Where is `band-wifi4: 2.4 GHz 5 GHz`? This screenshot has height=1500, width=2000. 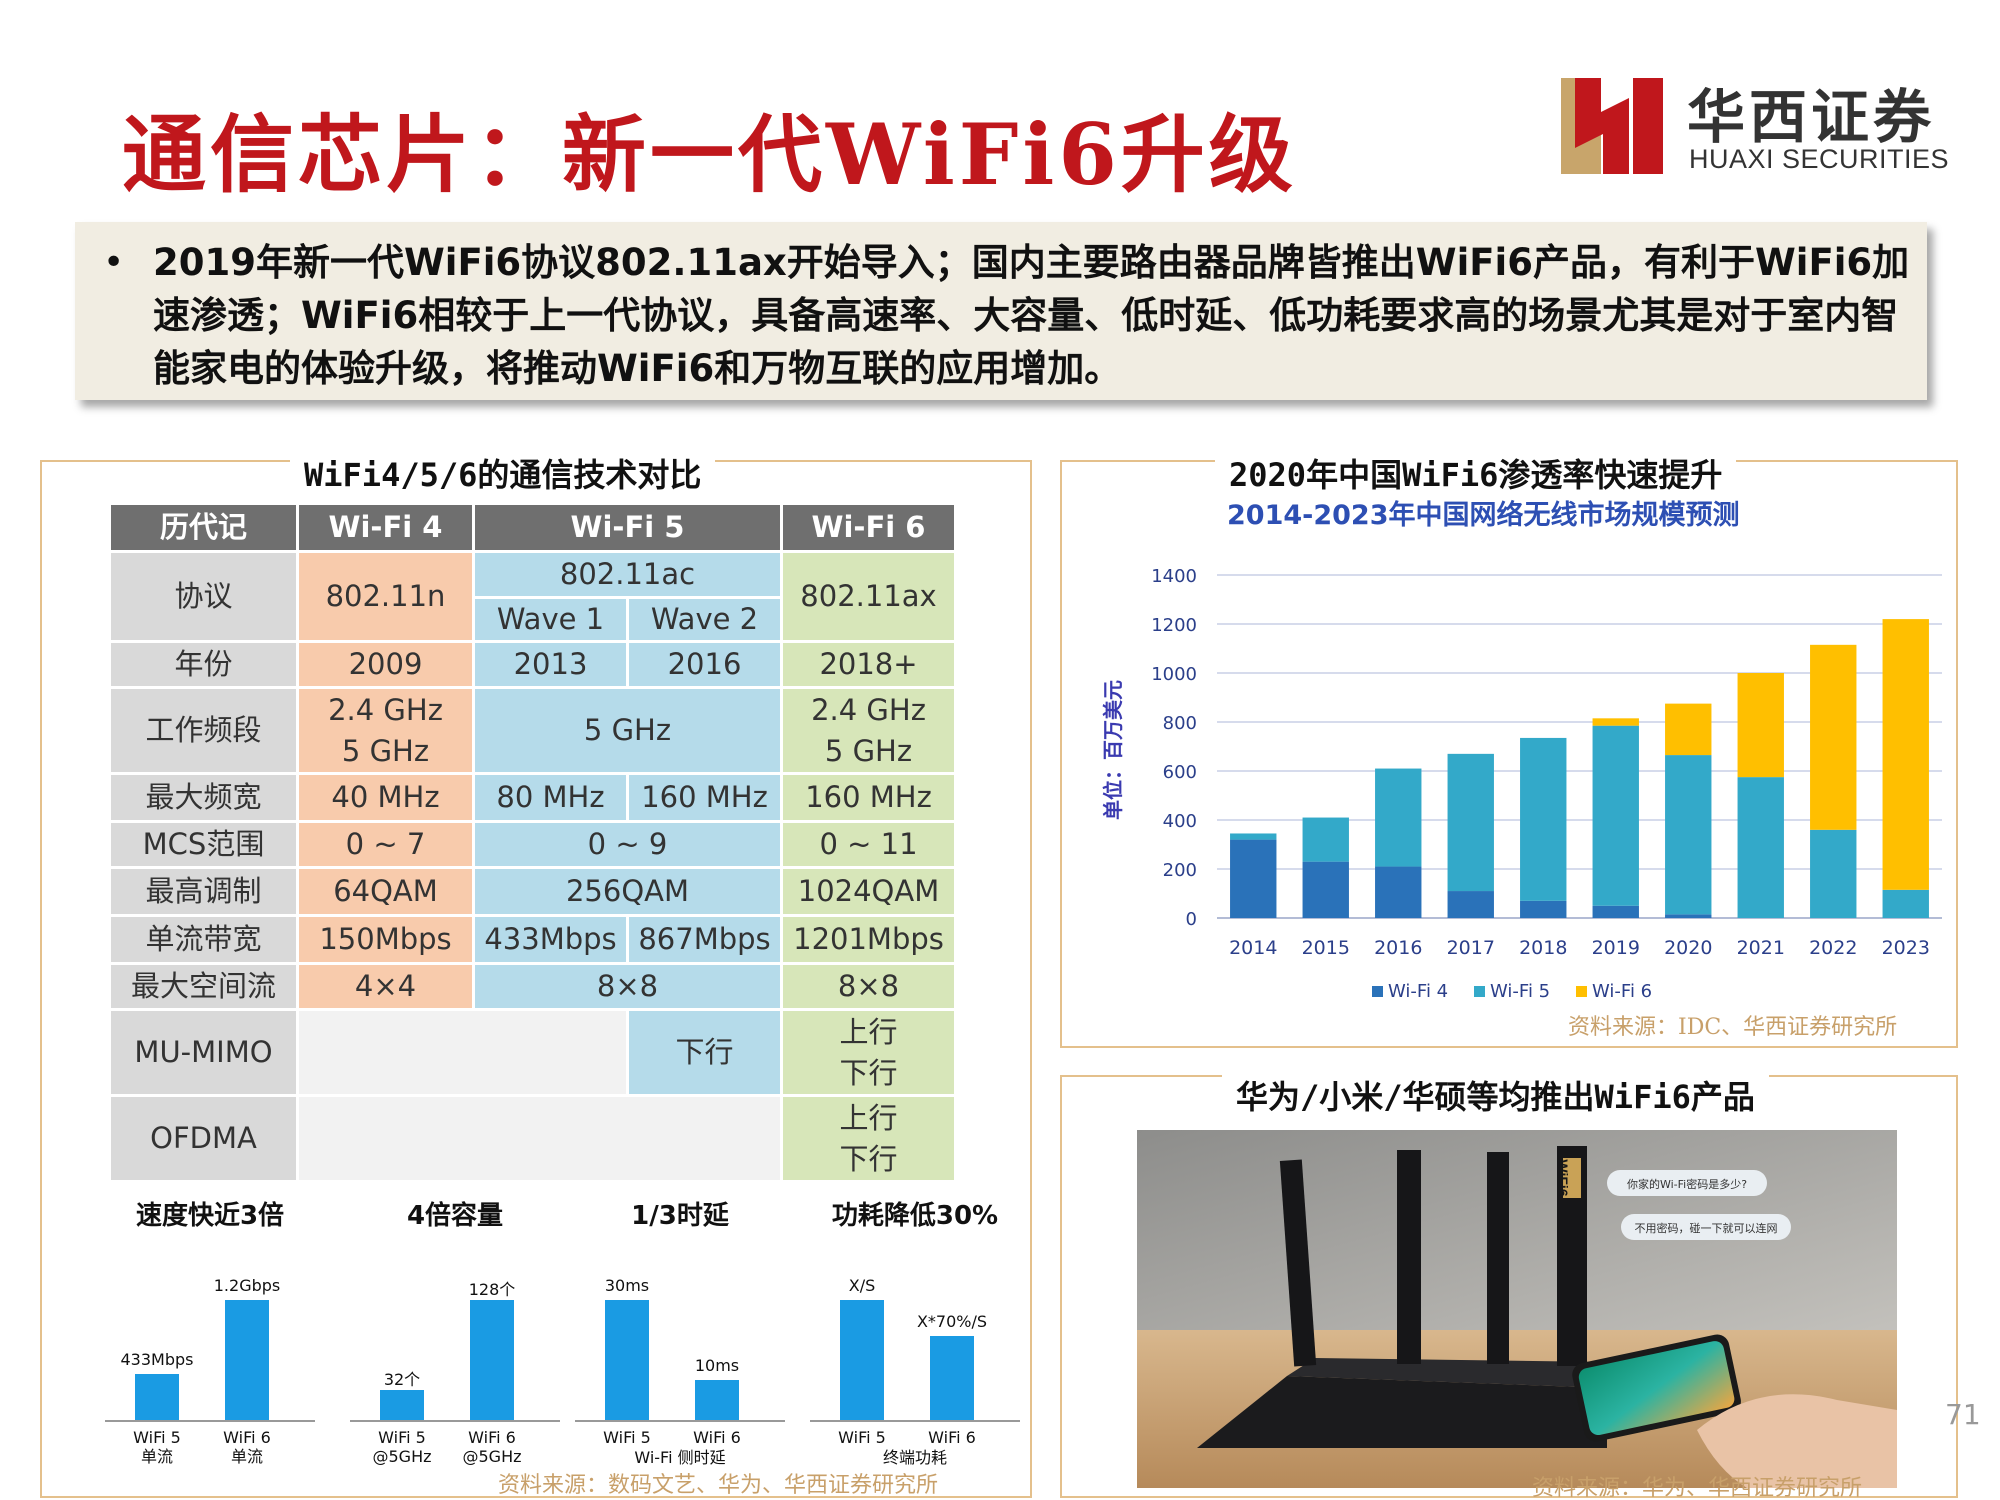
band-wifi4: 2.4 GHz 5 GHz is located at coordinates (385, 730).